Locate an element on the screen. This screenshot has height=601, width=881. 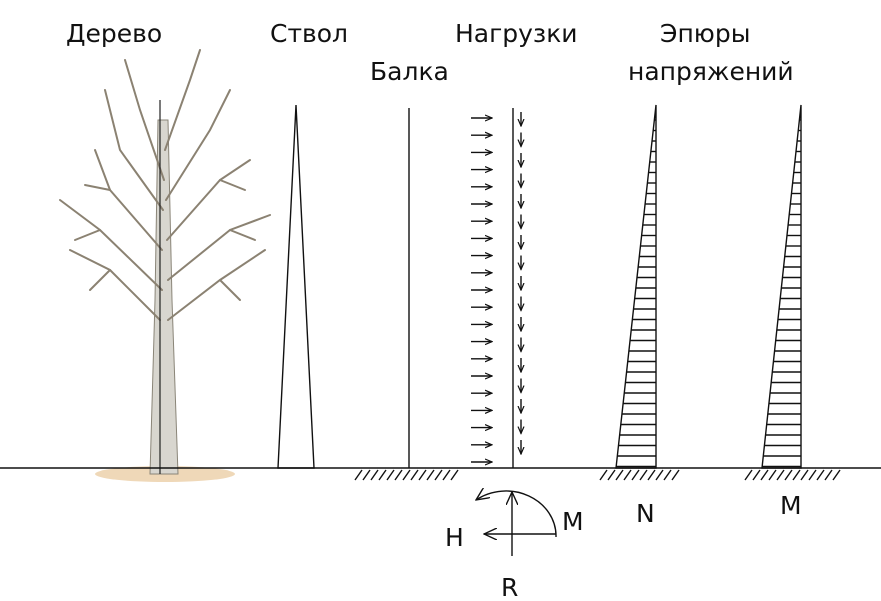
label-tree: Дерево is located at coordinates (114, 33).